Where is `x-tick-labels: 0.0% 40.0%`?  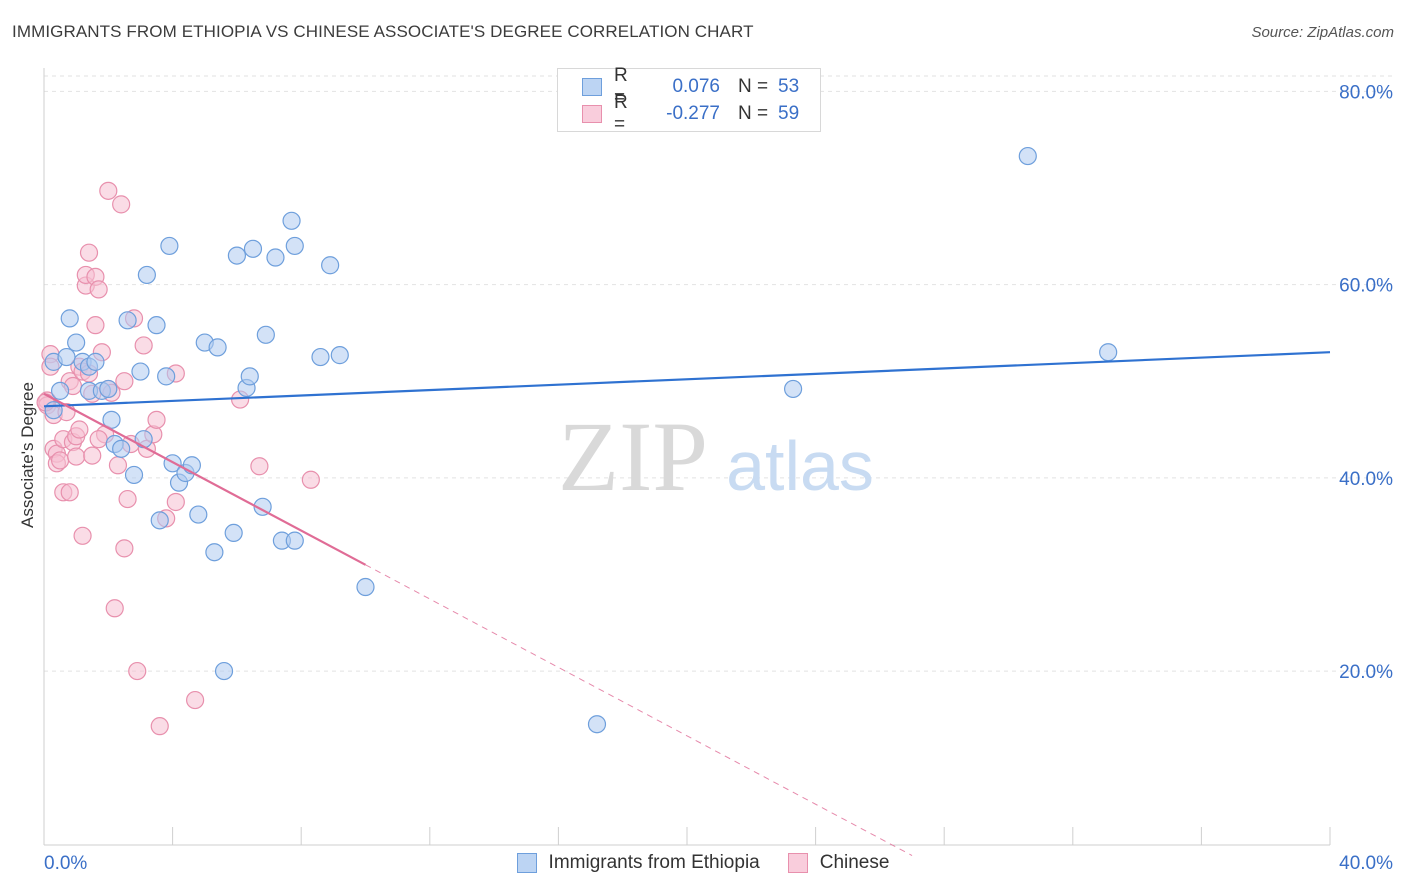 x-tick-labels: 0.0% 40.0% is located at coordinates (718, 863).